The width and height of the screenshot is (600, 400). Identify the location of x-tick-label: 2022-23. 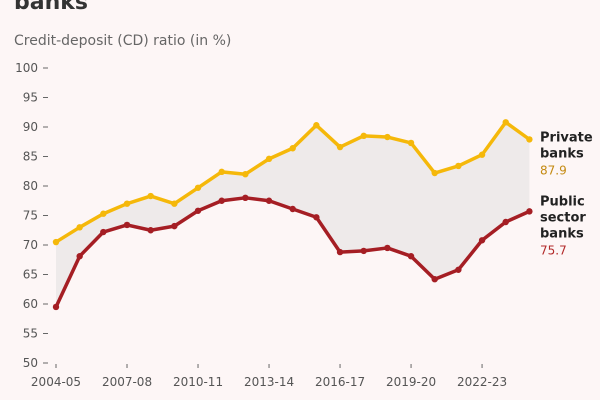
(482, 382).